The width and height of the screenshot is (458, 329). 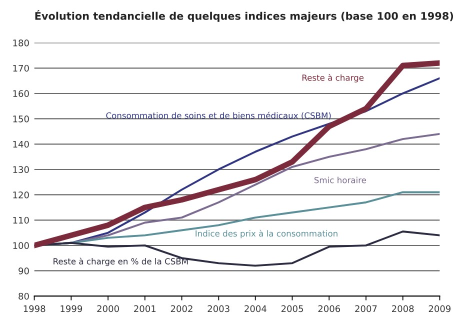 I want to click on series-label: Indice des prix à la consommation, so click(x=267, y=234).